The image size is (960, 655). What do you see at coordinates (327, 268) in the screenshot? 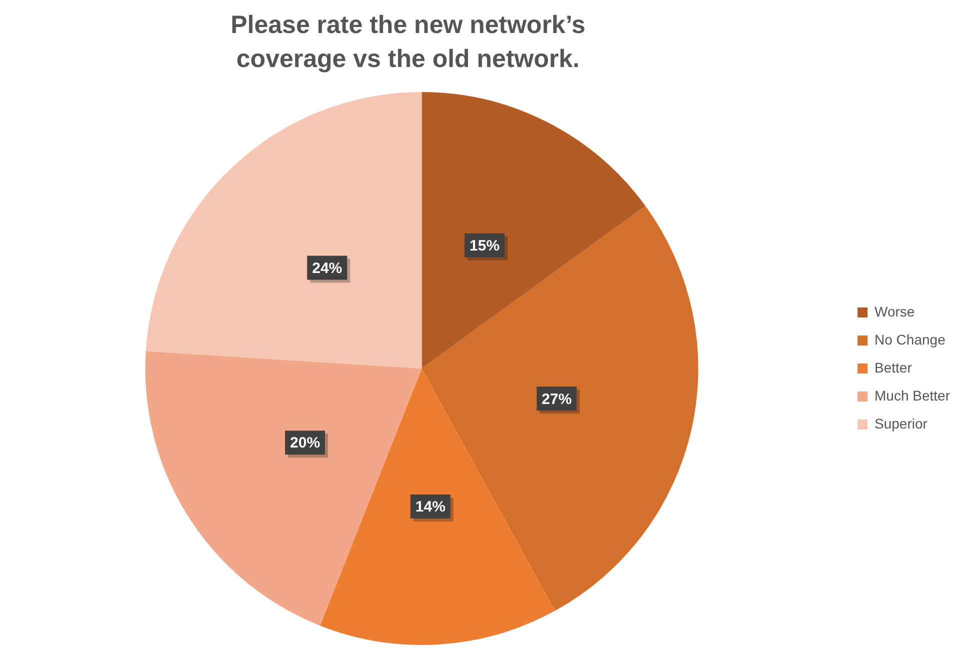
I see `data-label: 24%` at bounding box center [327, 268].